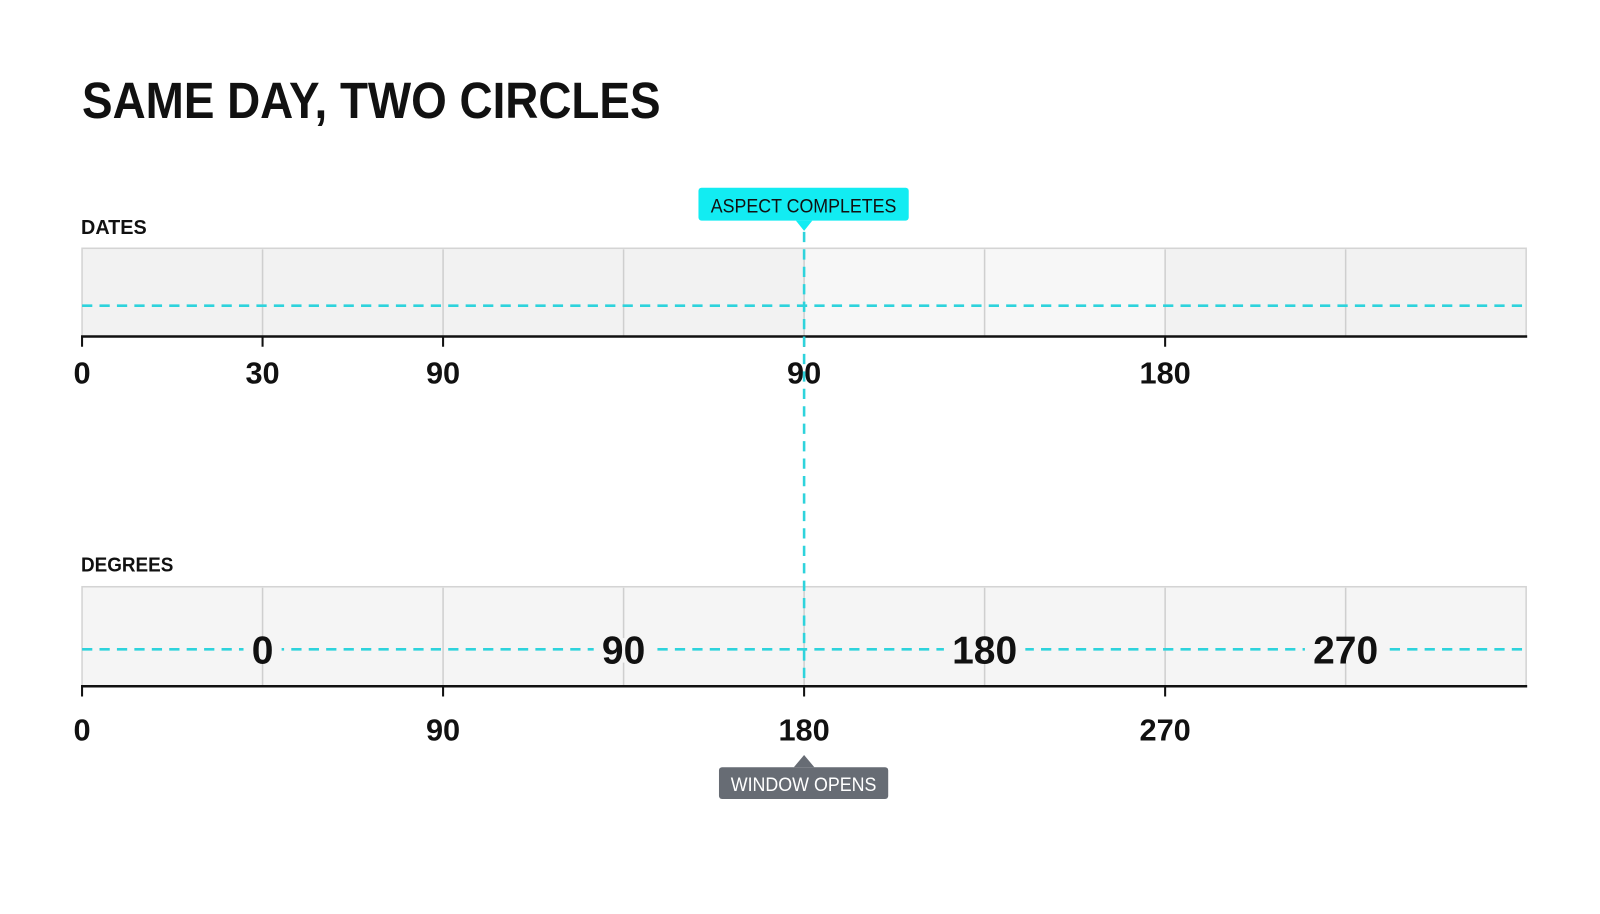 The image size is (1600, 914). I want to click on callout-text: WINDOW OPENS, so click(804, 785).